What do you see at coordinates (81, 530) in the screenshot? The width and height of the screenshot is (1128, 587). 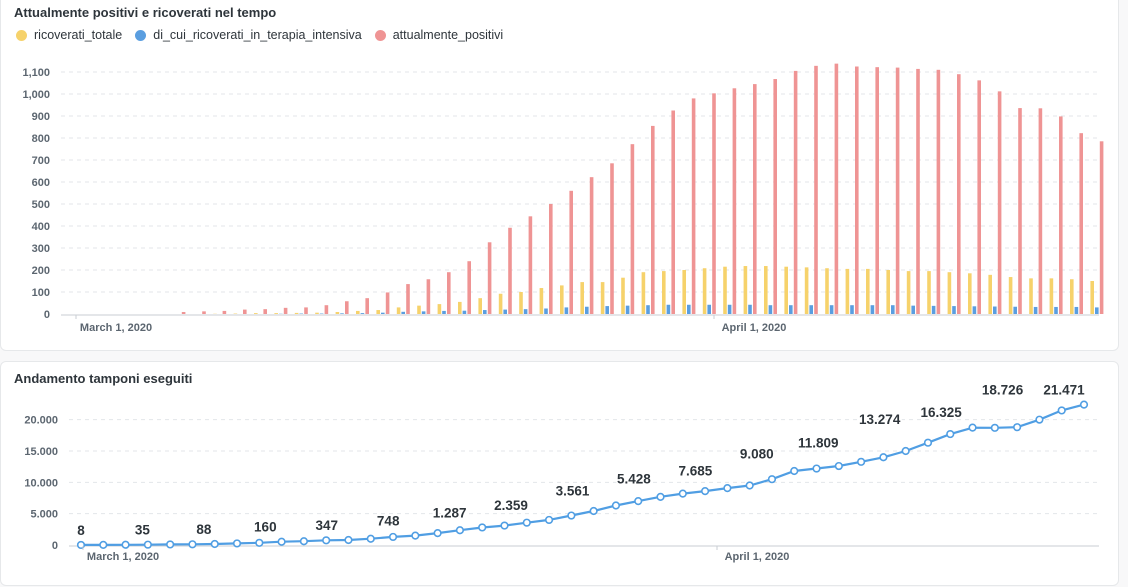 I see `line-data-label: 8` at bounding box center [81, 530].